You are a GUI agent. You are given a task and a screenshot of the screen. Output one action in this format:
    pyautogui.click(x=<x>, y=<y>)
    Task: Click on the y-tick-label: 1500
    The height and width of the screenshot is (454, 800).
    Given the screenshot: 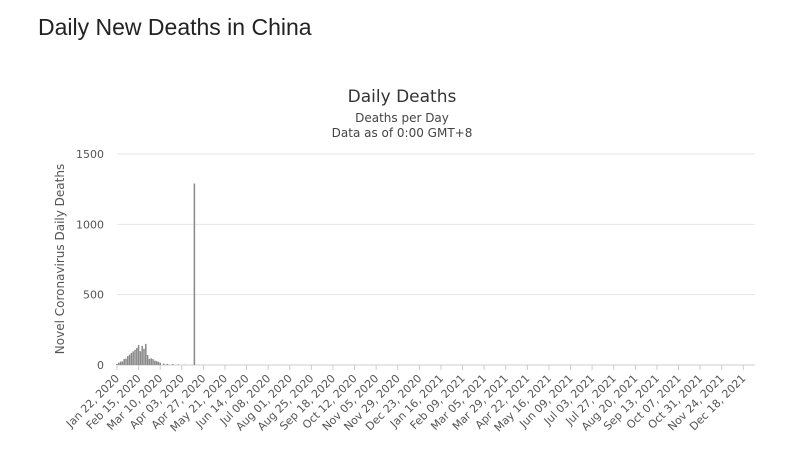 What is the action you would take?
    pyautogui.click(x=90, y=154)
    